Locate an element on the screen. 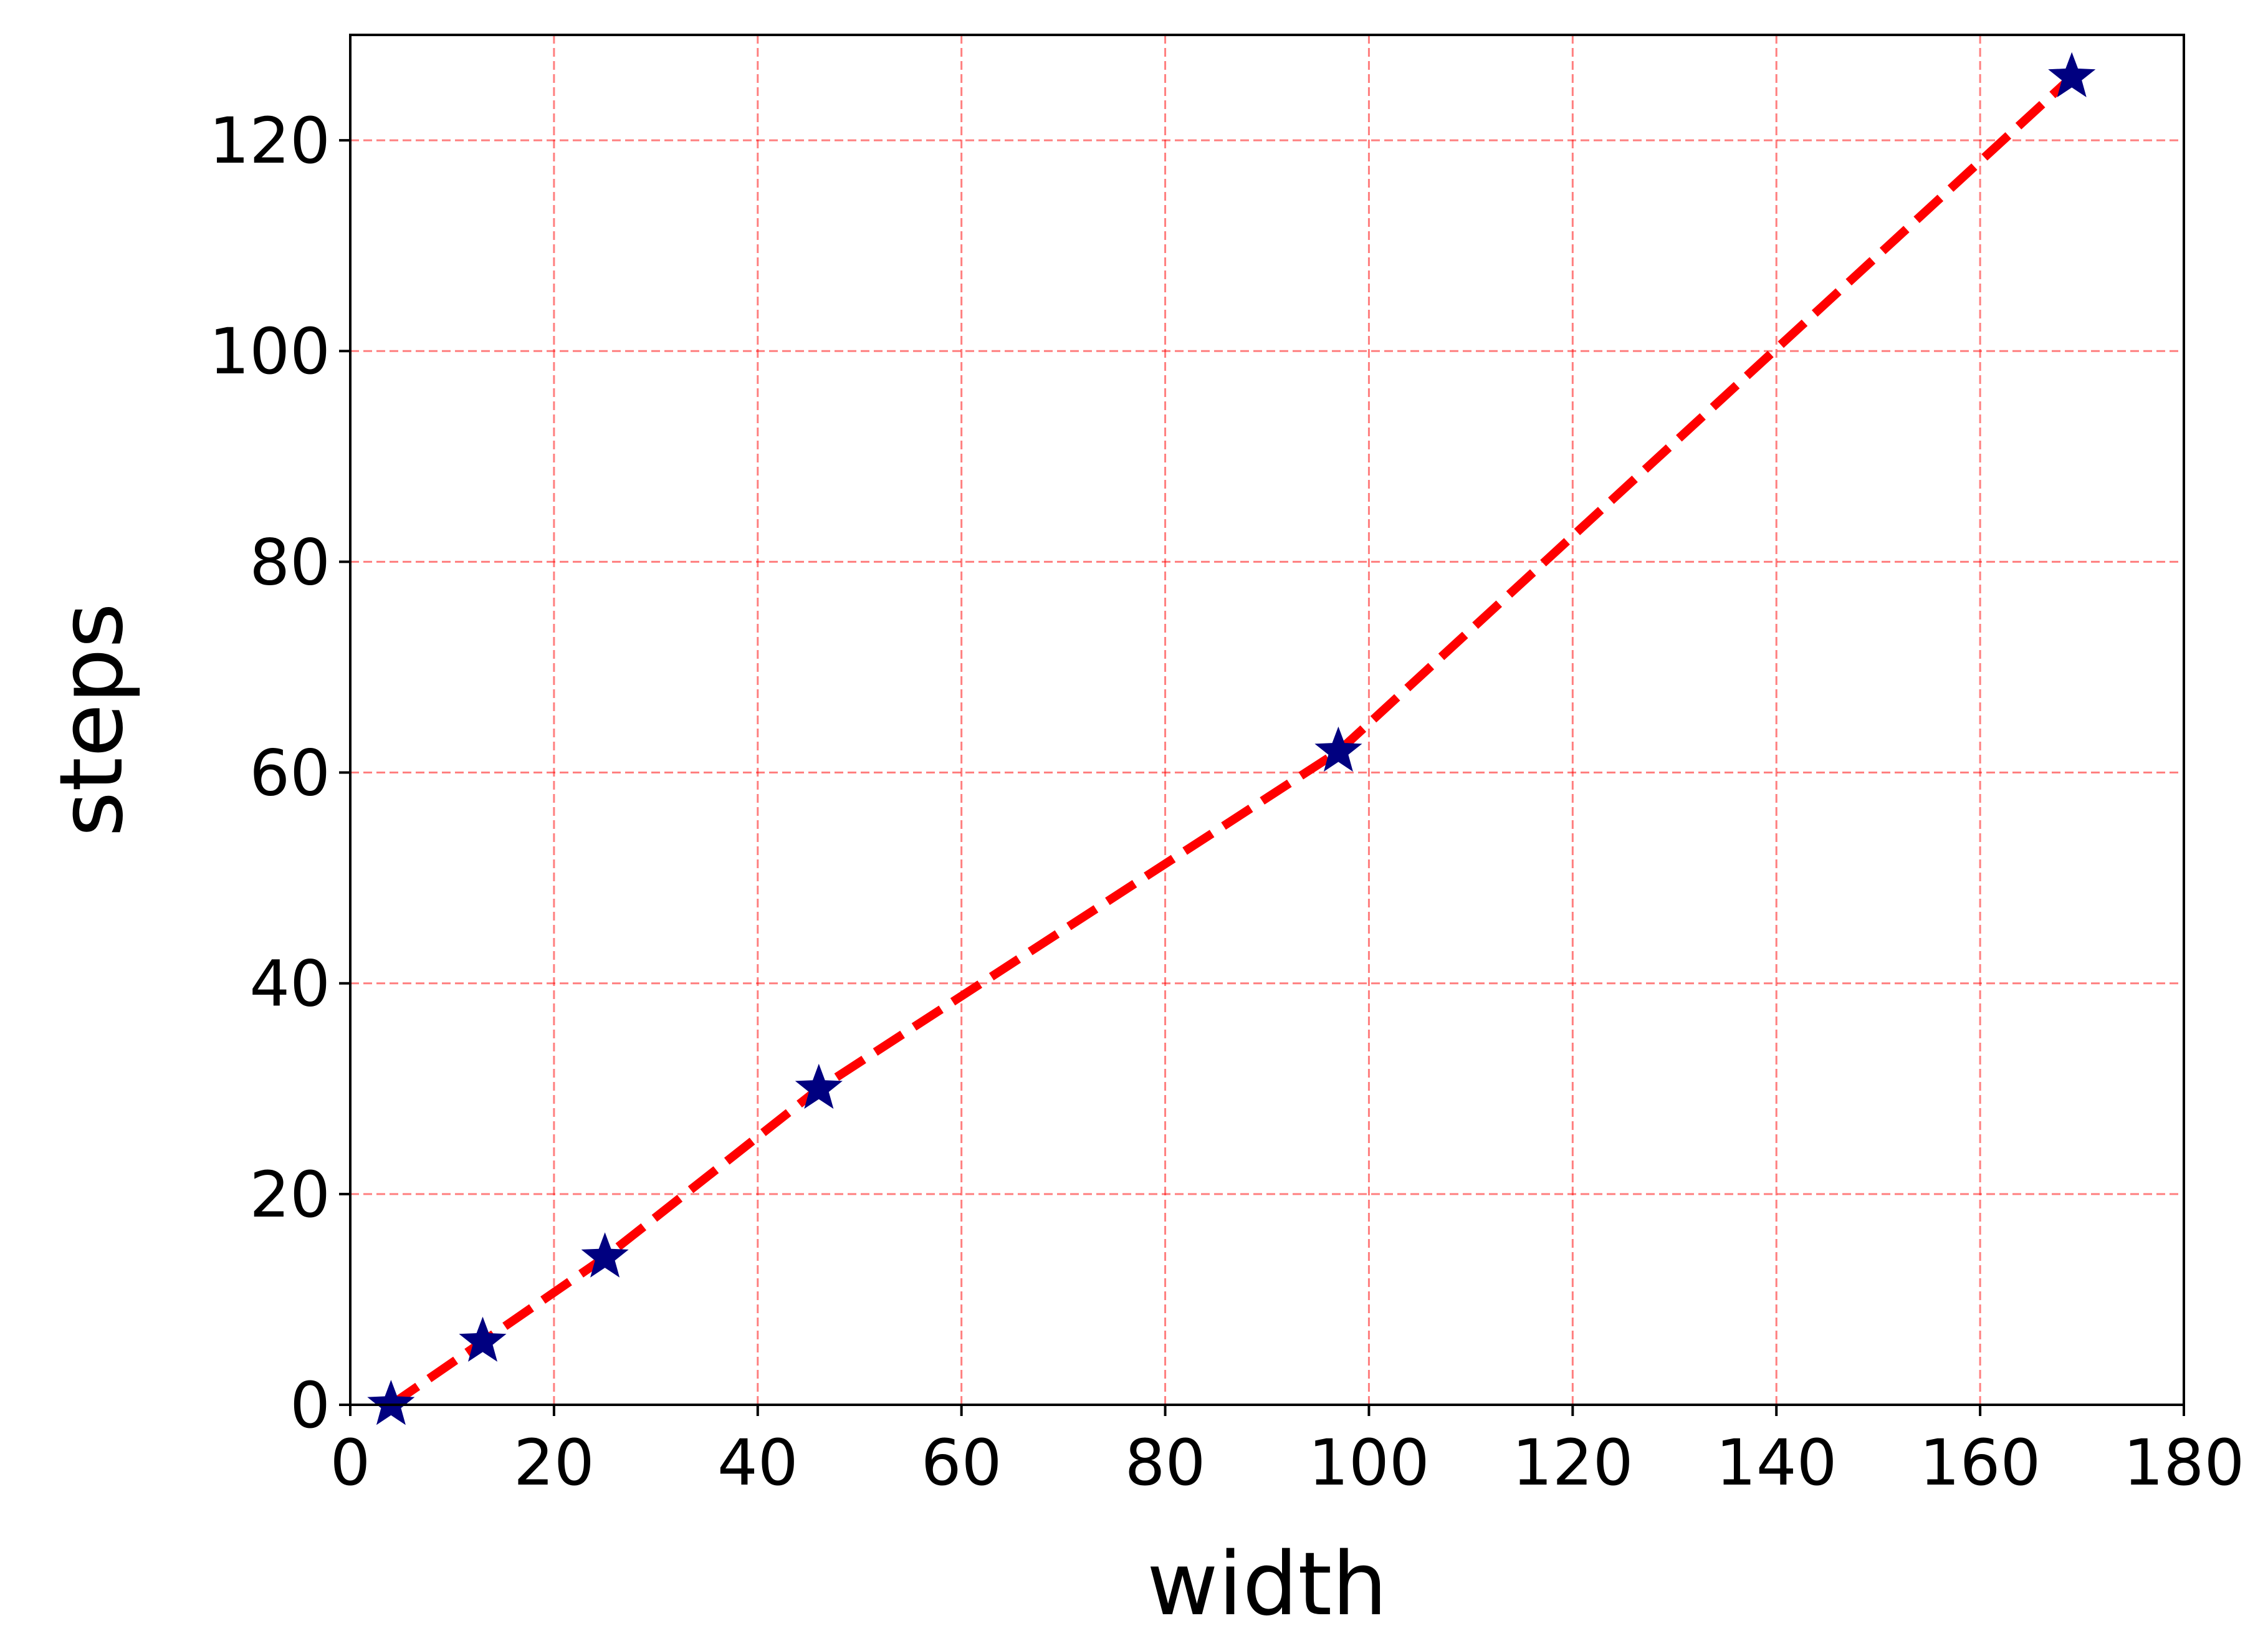 This screenshot has width=2268, height=1646. y-tick-label: 20 is located at coordinates (289, 1195).